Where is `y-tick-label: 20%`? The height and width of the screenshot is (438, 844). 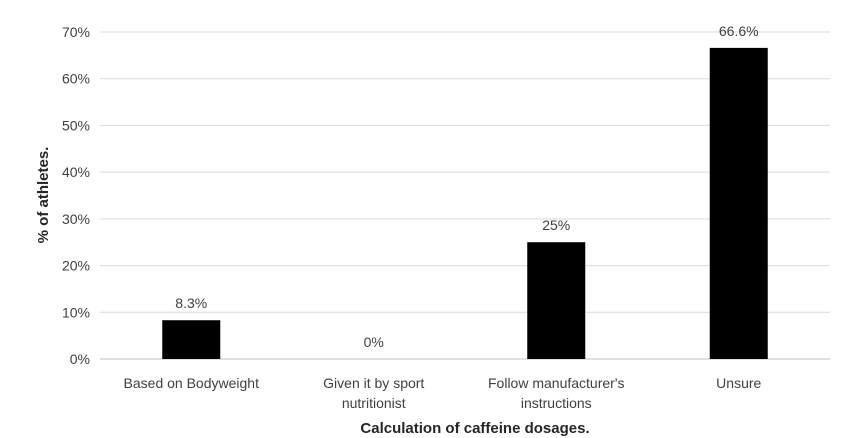 y-tick-label: 20% is located at coordinates (76, 266).